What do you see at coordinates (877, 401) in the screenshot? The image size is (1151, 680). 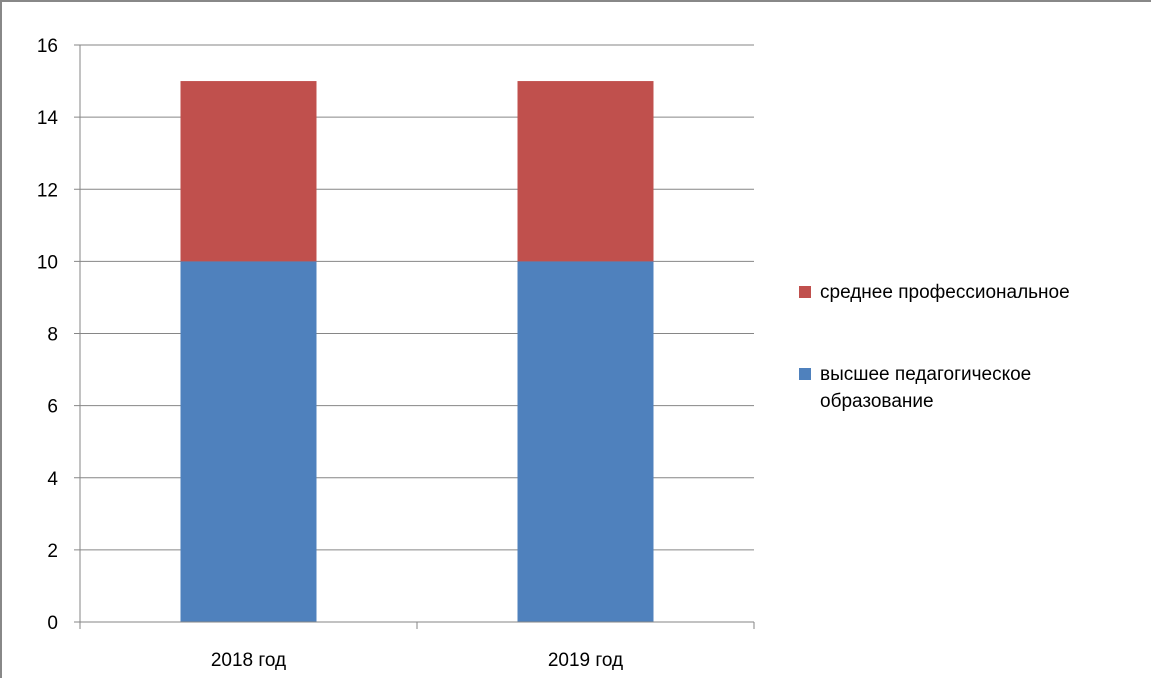 I see `legend-label-line: образование` at bounding box center [877, 401].